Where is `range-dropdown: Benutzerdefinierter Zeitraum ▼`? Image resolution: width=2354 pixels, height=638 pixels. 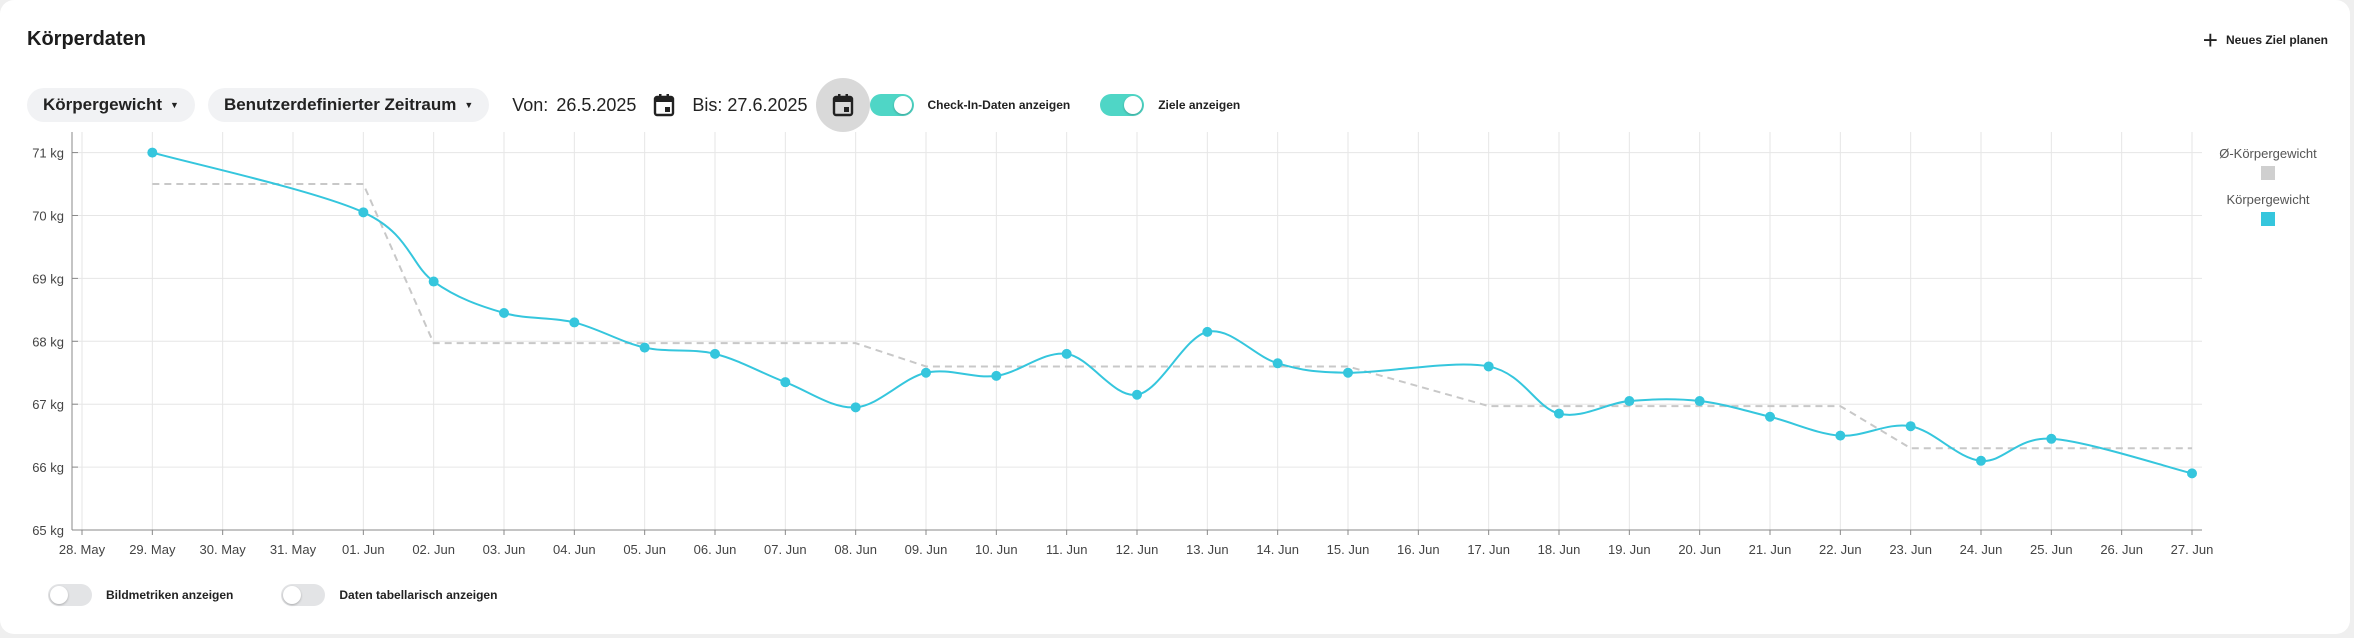 range-dropdown: Benutzerdefinierter Zeitraum ▼ is located at coordinates (348, 105).